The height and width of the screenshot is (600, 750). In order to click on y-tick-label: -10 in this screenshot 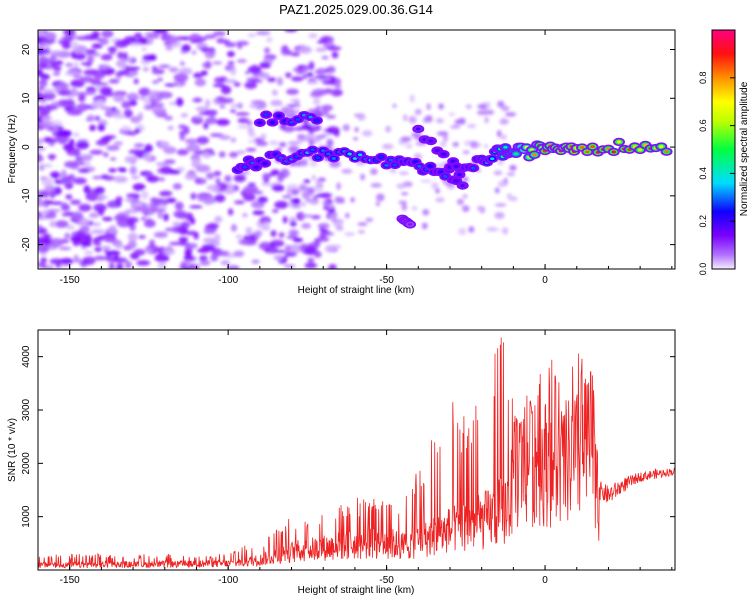, I will do `click(26, 195)`.